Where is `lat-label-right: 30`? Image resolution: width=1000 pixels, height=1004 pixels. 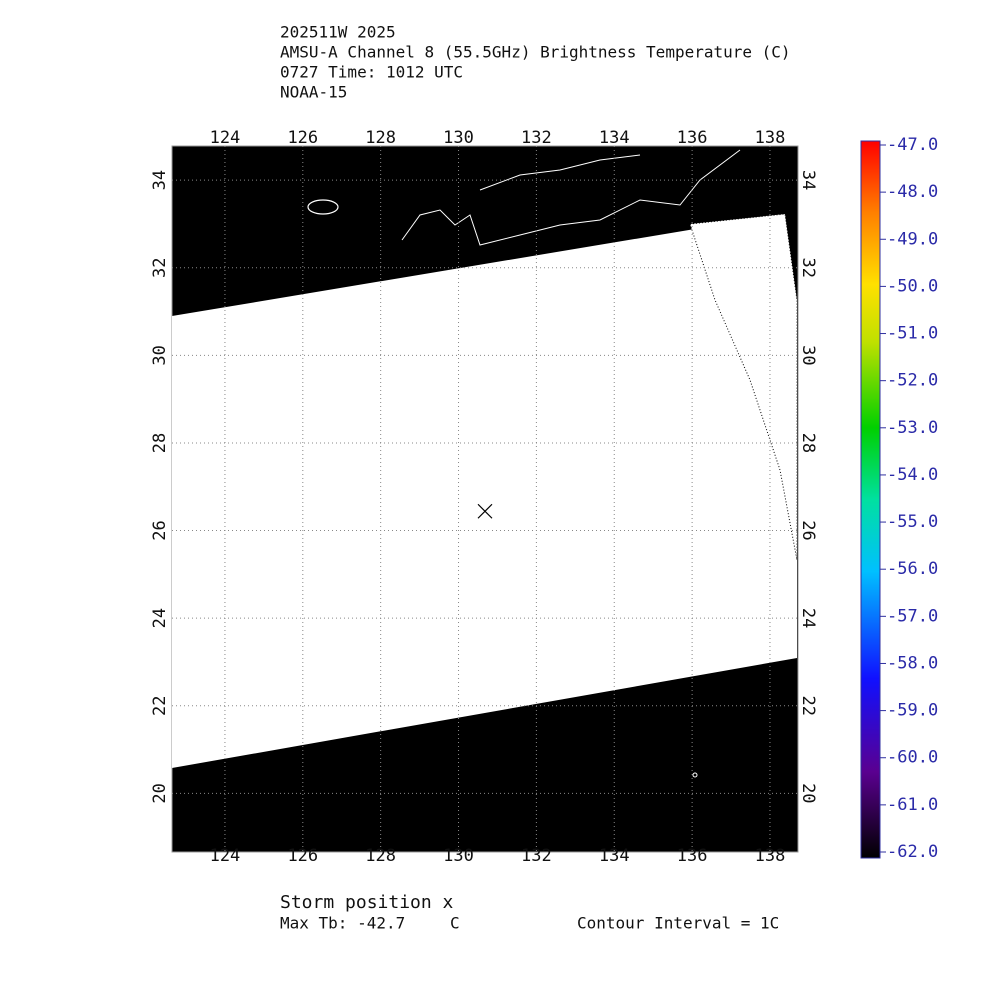 lat-label-right: 30 is located at coordinates (808, 355).